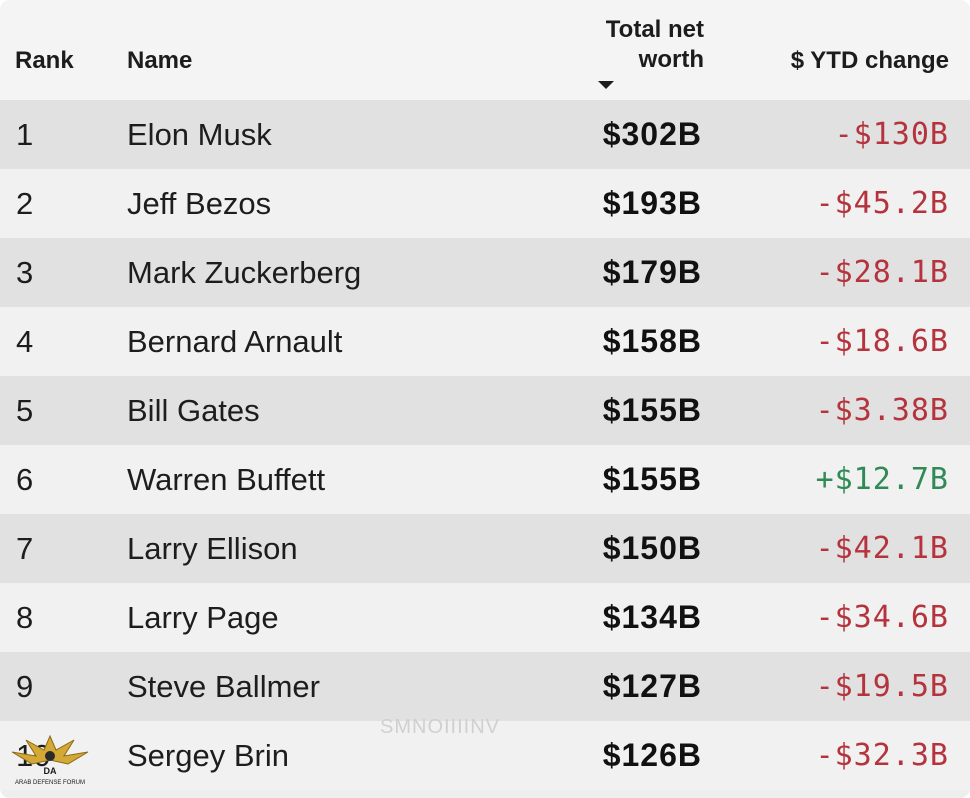 Image resolution: width=970 pixels, height=798 pixels. I want to click on table-row: 8 Larry Page $134B -$34.6B, so click(485, 617).